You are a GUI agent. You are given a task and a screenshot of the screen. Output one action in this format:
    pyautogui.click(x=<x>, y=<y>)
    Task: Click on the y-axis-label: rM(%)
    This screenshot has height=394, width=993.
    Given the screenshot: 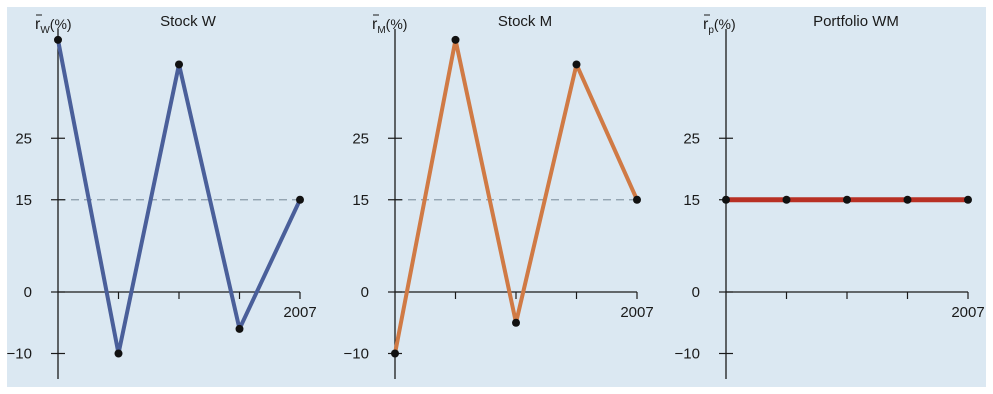 What is the action you would take?
    pyautogui.click(x=389, y=26)
    